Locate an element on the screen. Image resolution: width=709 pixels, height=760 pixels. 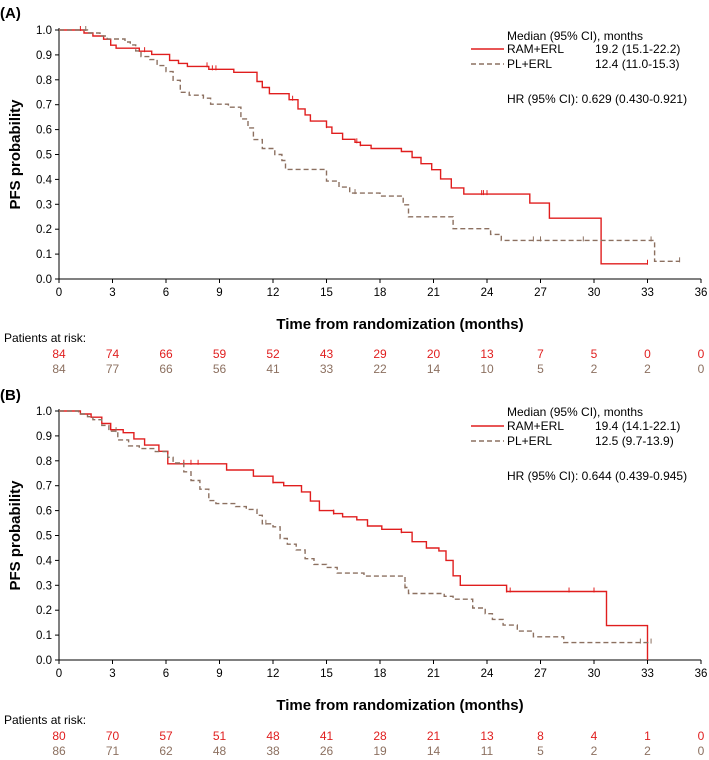
at-risk-count-ram-erl: 51 is located at coordinates (220, 736).